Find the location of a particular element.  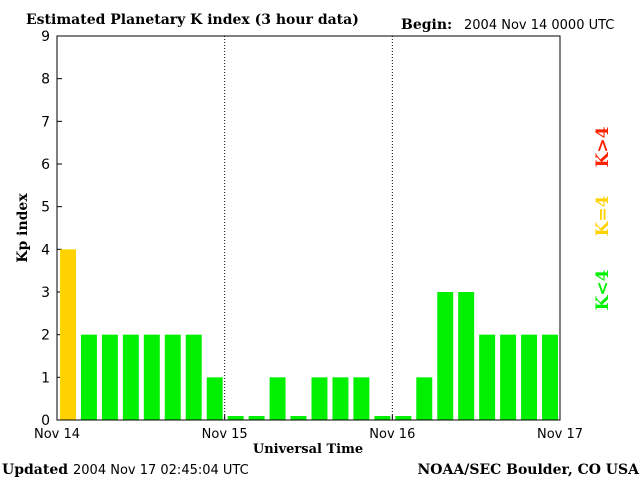

source-credit: NOAA/SEC Boulder, CO USA is located at coordinates (529, 470).